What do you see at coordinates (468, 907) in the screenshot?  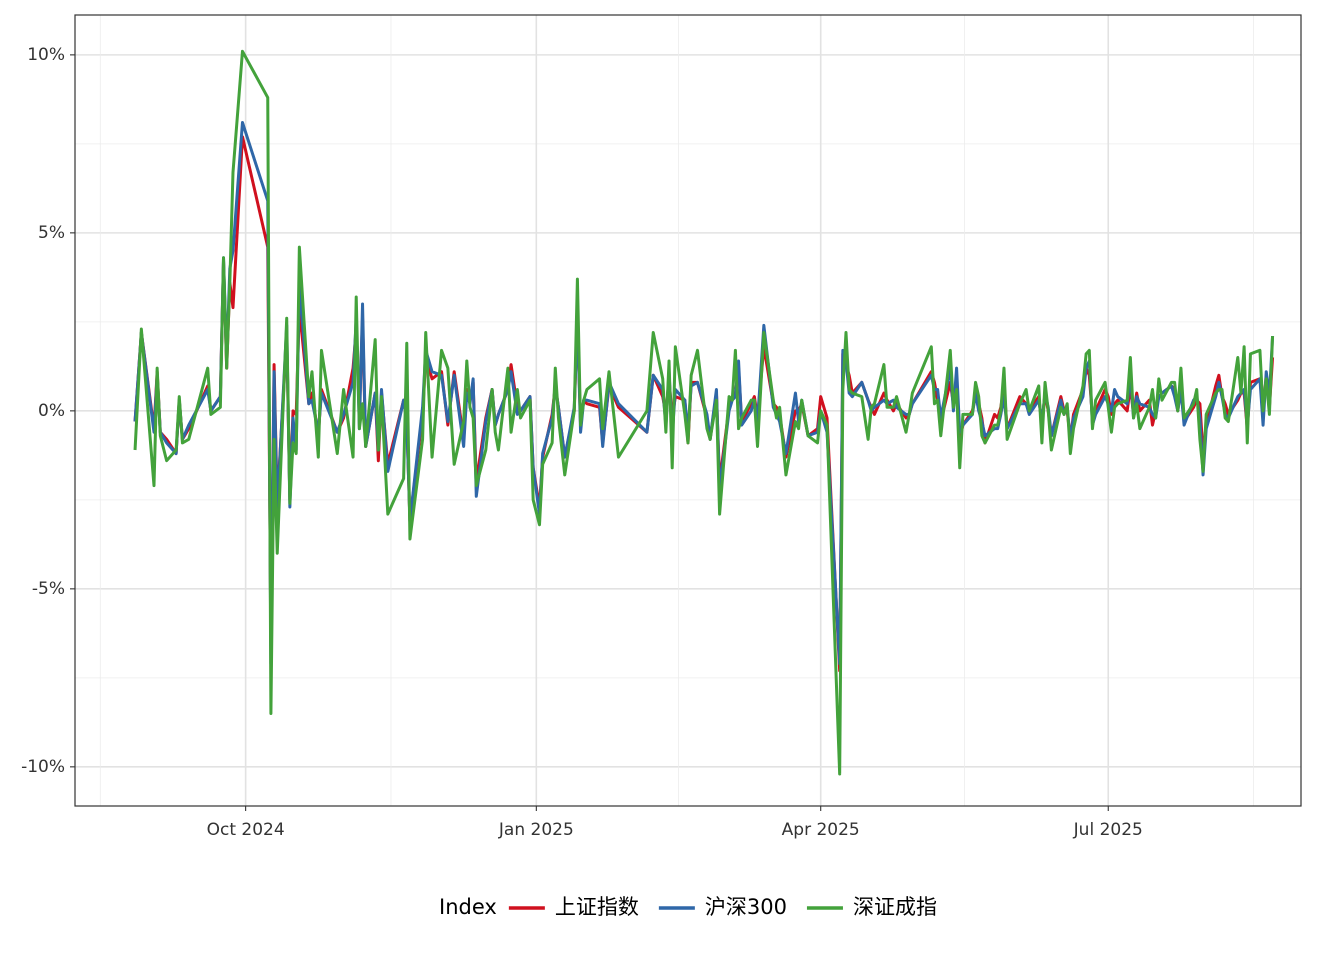 I see `legend-title: Index` at bounding box center [468, 907].